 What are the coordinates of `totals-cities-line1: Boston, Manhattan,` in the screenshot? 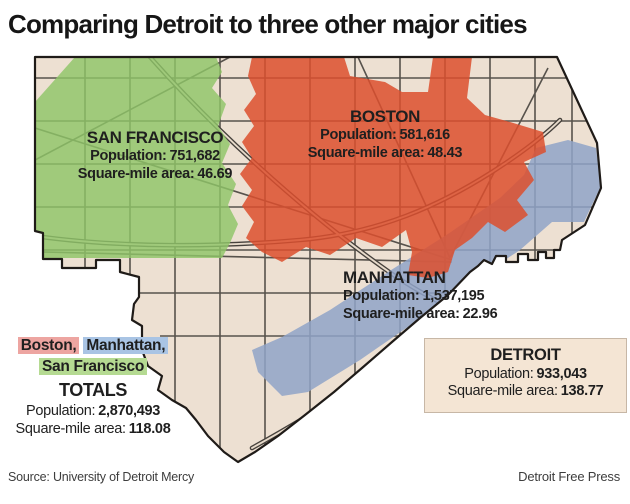 It's located at (93, 346).